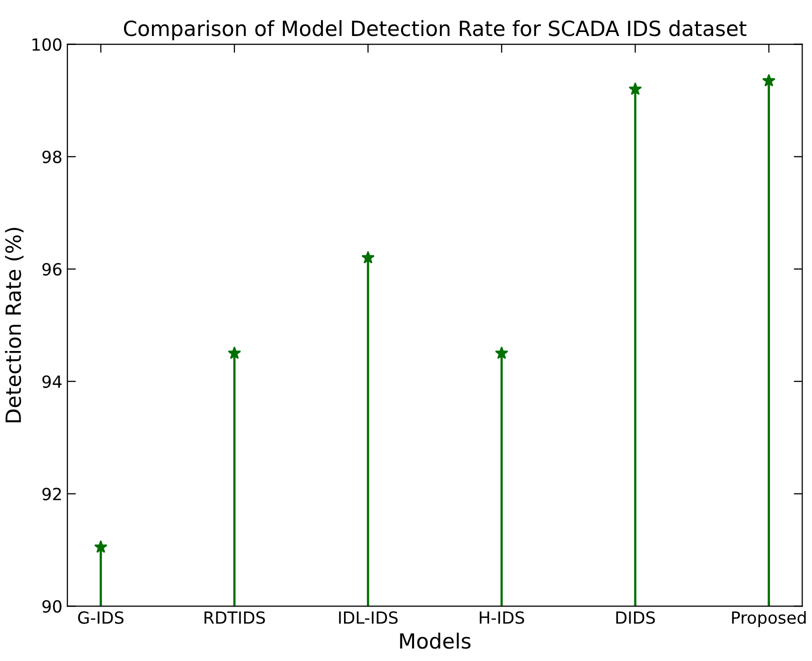  I want to click on x-tick-label: DIDS, so click(635, 617).